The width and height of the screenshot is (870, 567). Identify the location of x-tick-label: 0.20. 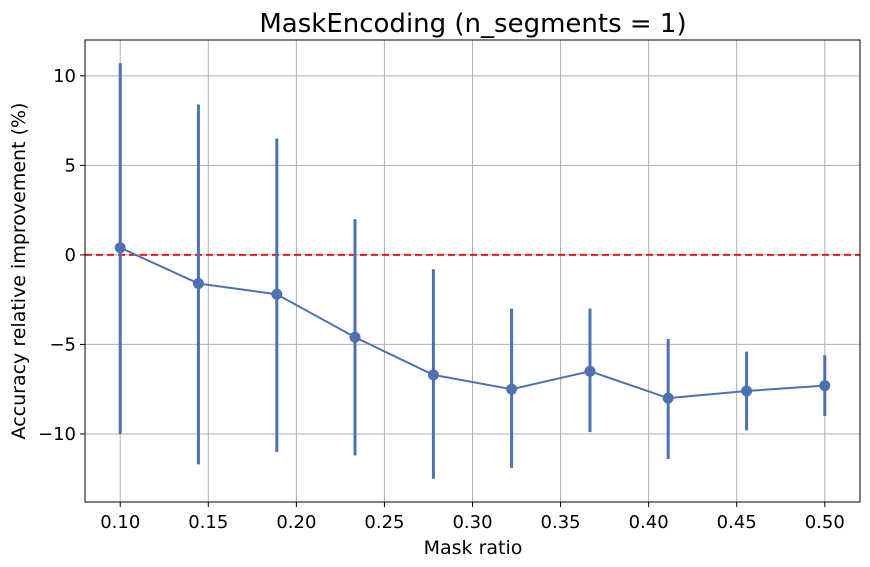
(296, 522).